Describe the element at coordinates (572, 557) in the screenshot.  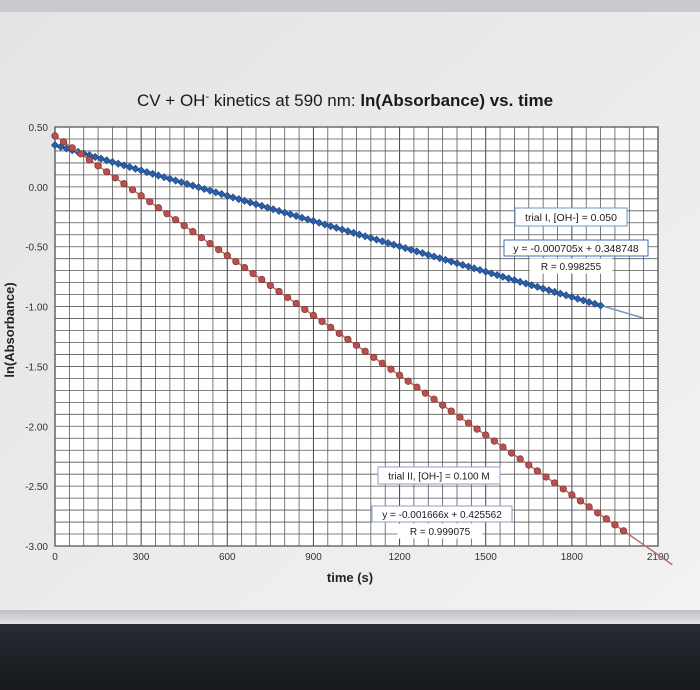
I see `x-tick-label: 1800` at that location.